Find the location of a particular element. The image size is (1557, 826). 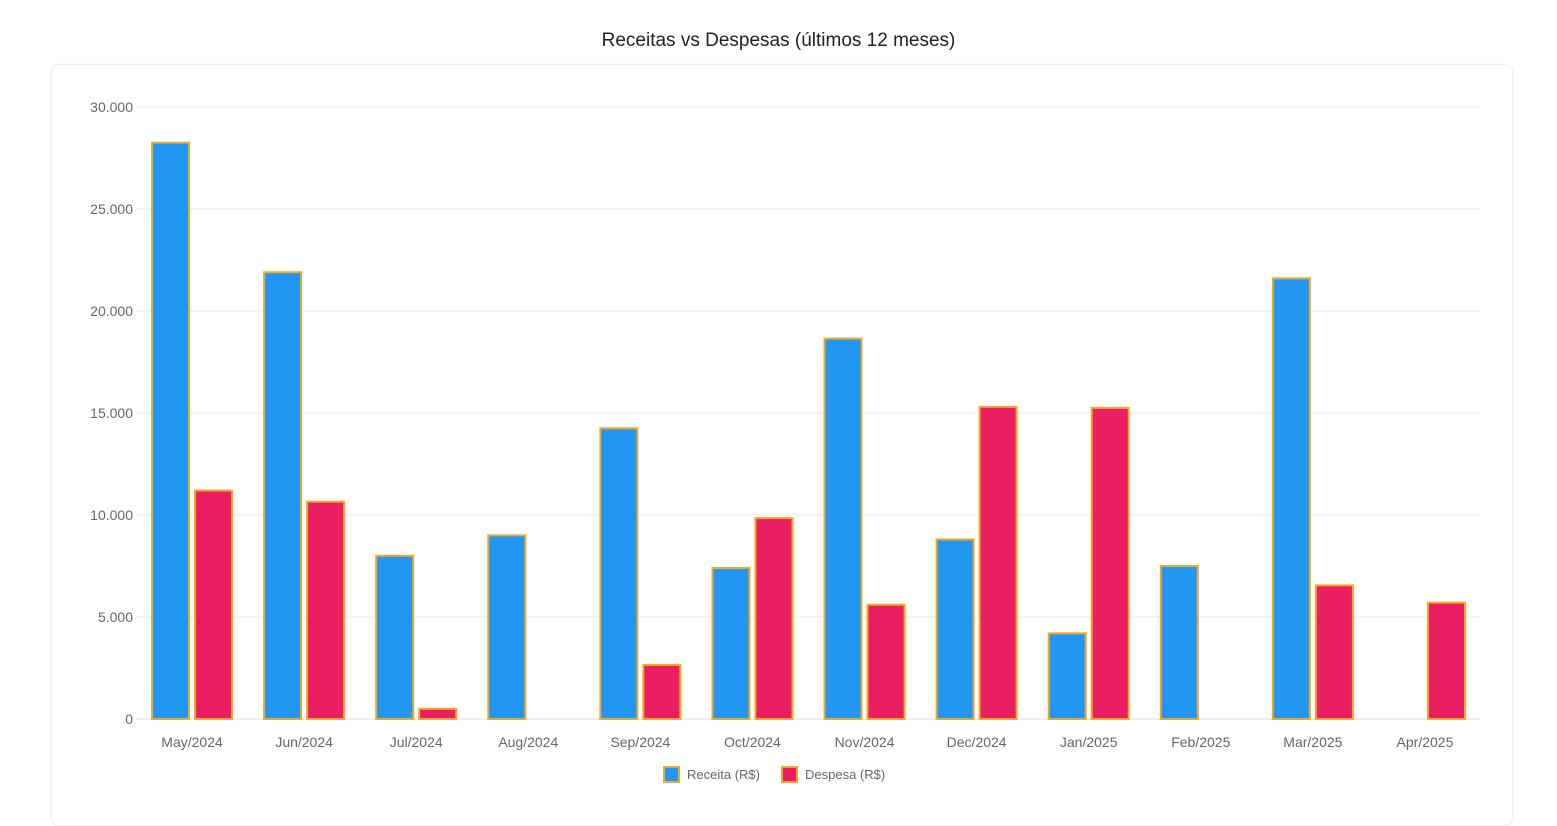

legend-label: Despesa (R$) is located at coordinates (845, 774).